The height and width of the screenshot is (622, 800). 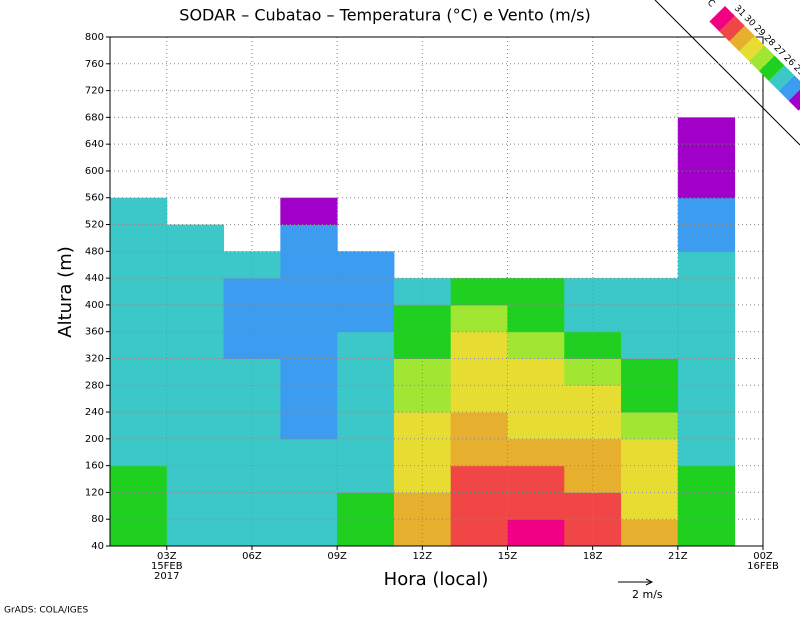 I want to click on x-tick-label: 00Z, so click(x=763, y=556).